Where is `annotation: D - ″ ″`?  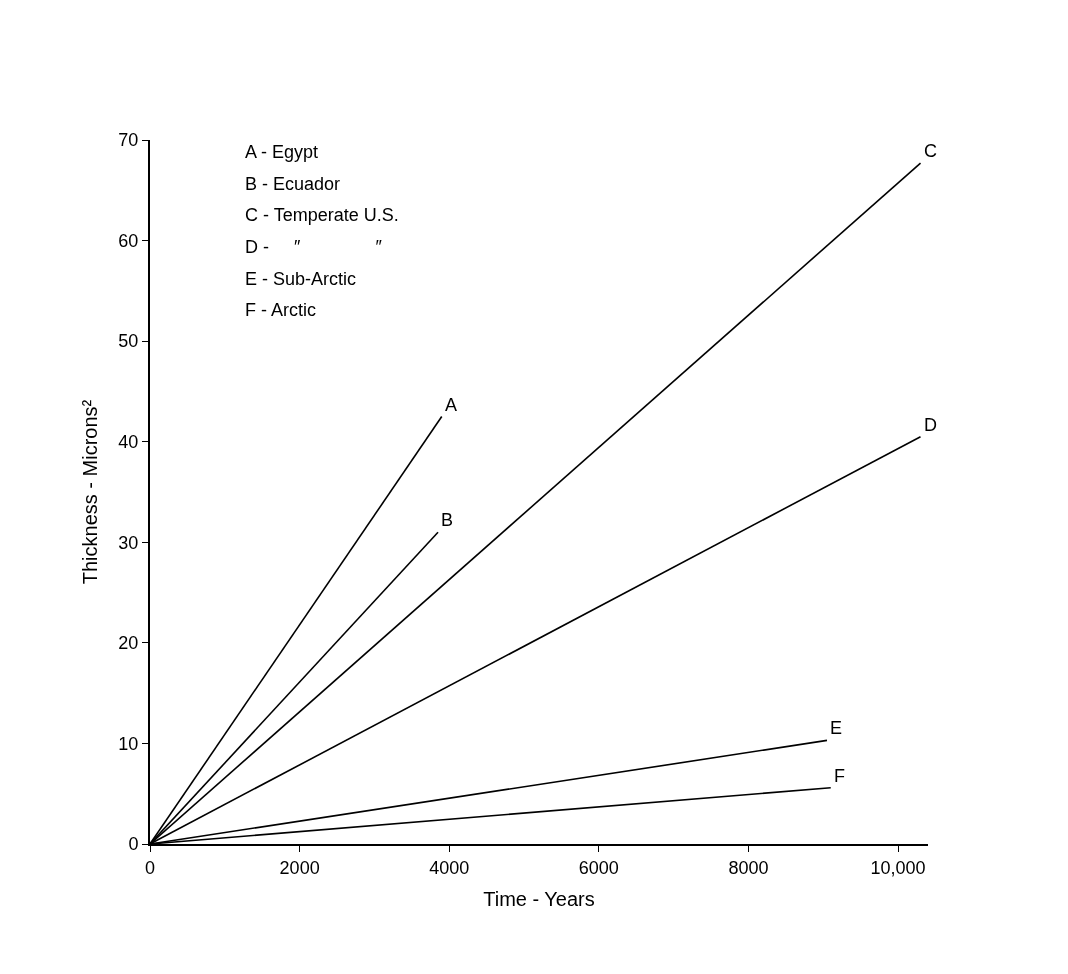
annotation: D - ″ ″ is located at coordinates (314, 247).